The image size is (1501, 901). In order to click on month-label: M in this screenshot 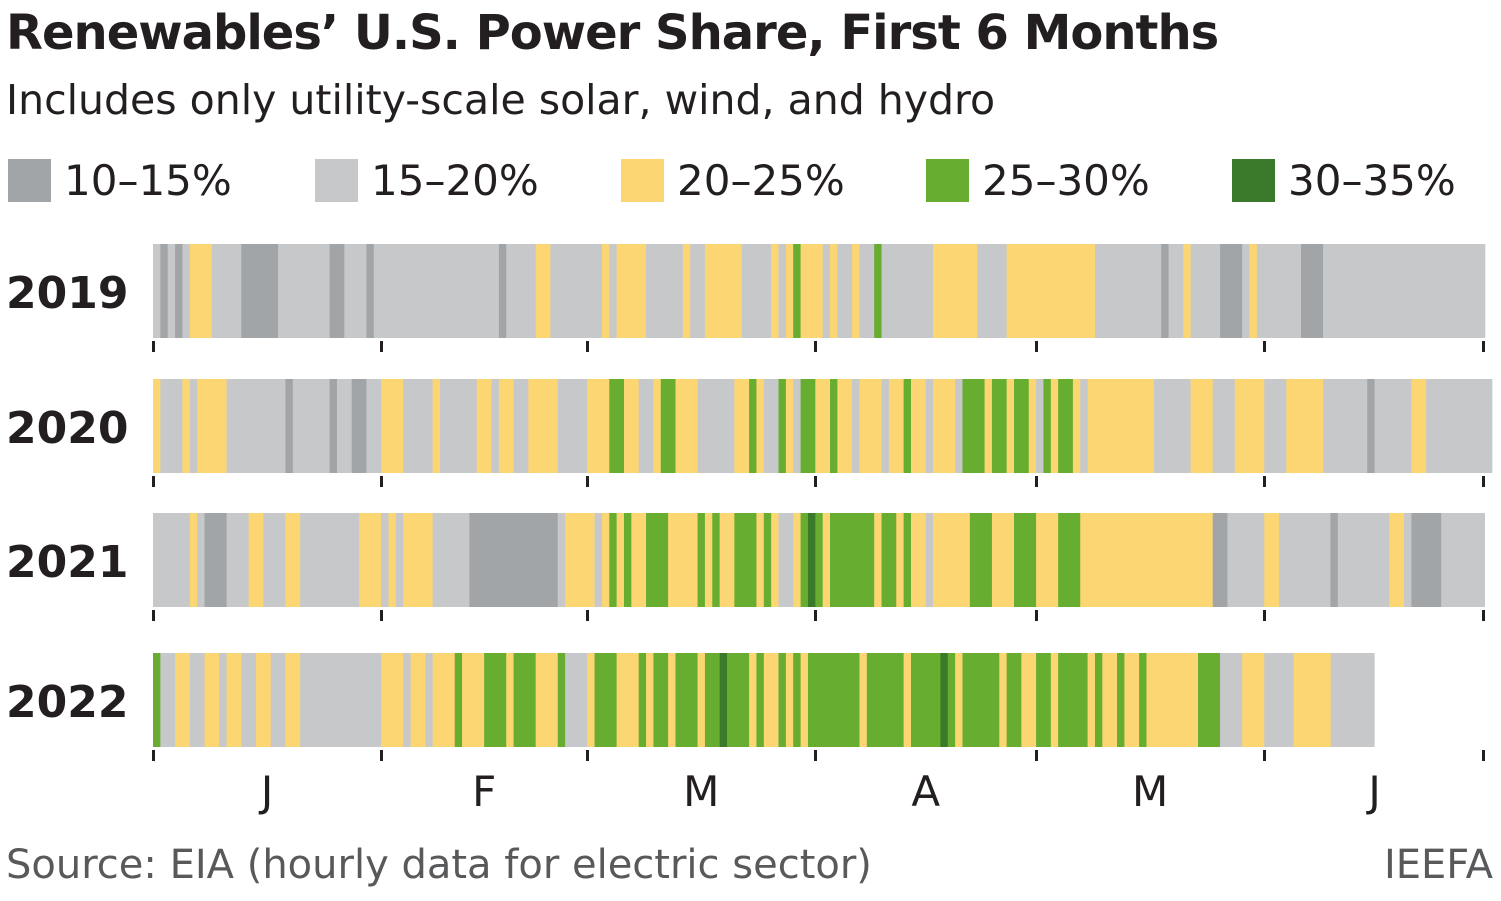, I will do `click(1150, 791)`.